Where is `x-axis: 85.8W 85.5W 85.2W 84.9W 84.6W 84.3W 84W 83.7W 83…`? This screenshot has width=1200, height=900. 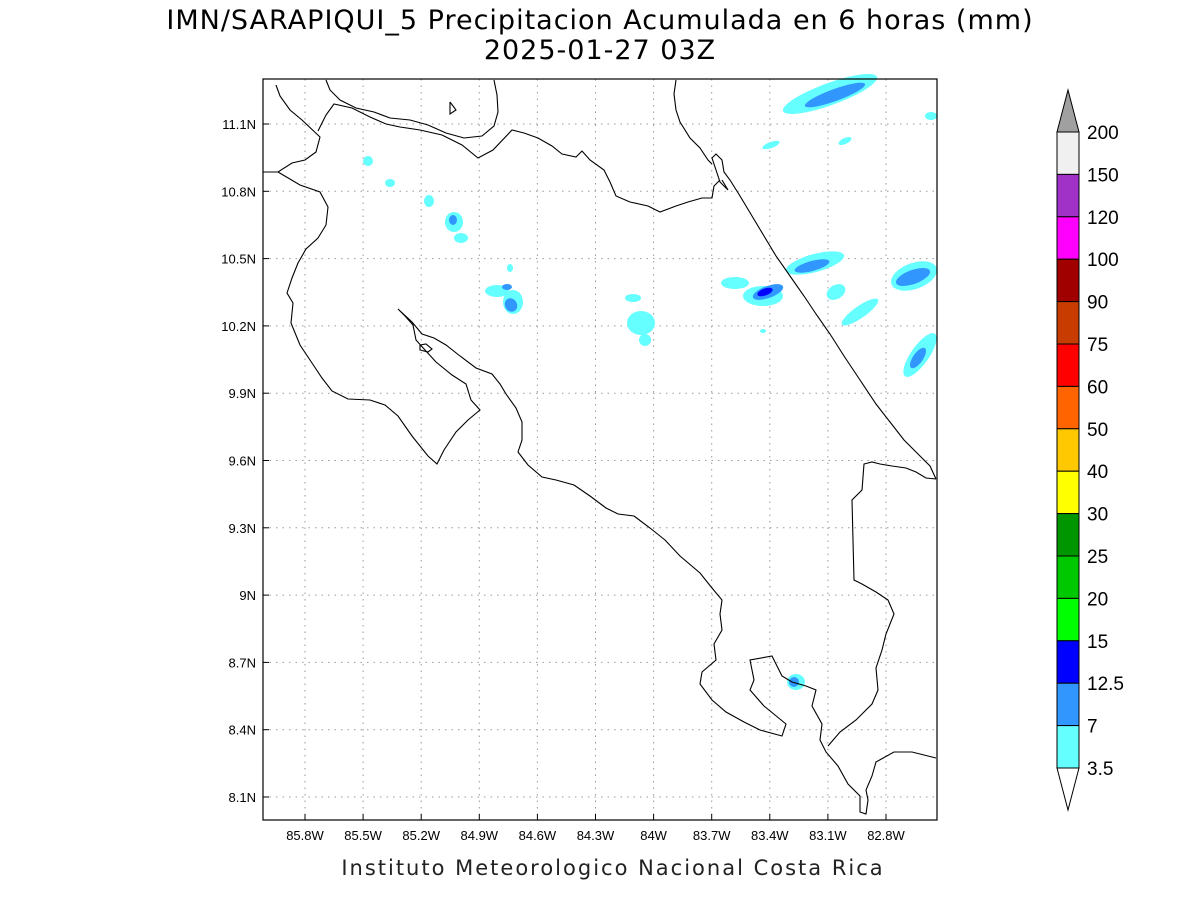 x-axis: 85.8W 85.5W 85.2W 84.9W 84.6W 84.3W 84W 83.7W 83… is located at coordinates (596, 828).